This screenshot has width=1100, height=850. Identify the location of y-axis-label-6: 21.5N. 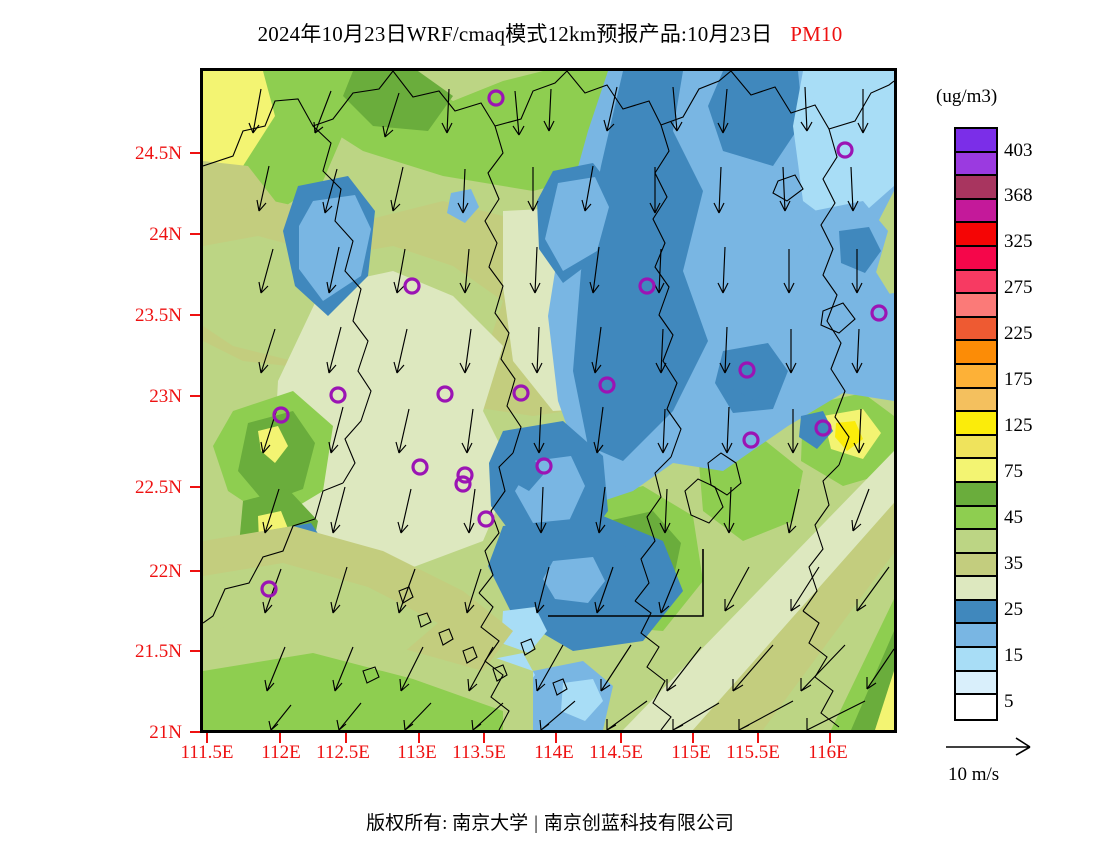
(158, 651).